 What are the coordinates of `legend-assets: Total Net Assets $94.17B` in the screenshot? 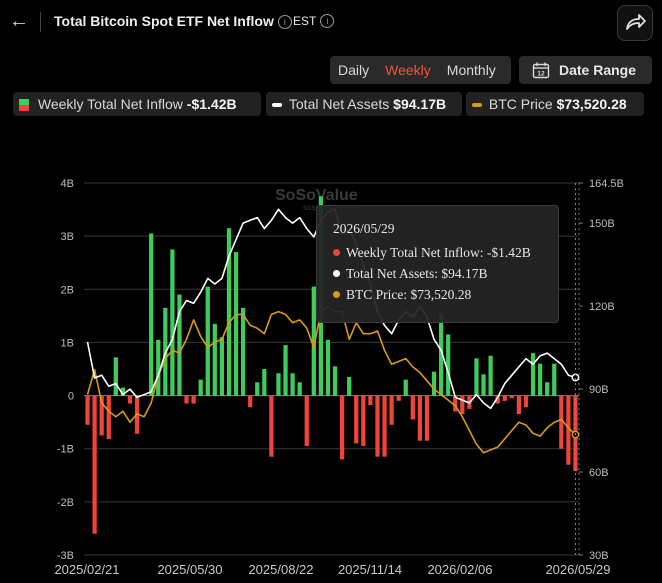 It's located at (364, 104).